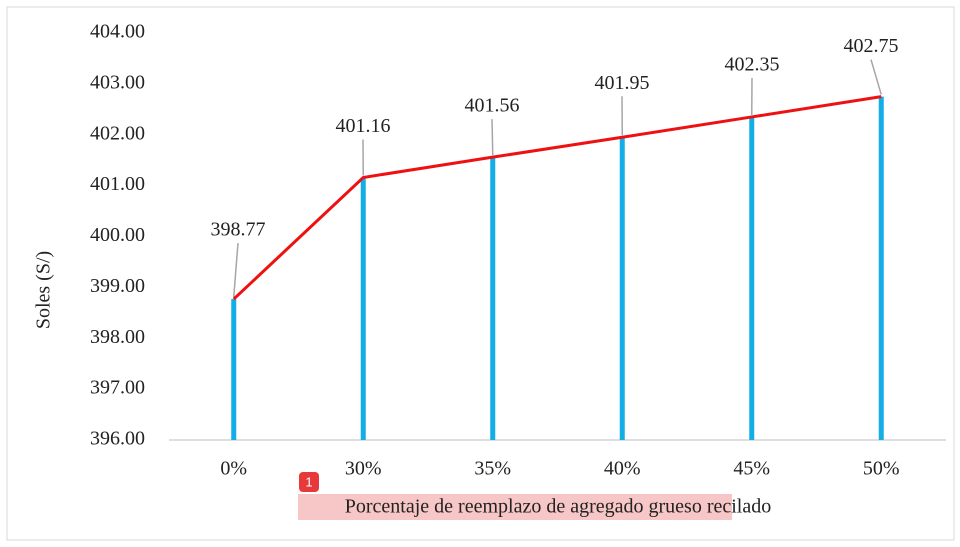  I want to click on y-tick-label: 400.00, so click(117, 235).